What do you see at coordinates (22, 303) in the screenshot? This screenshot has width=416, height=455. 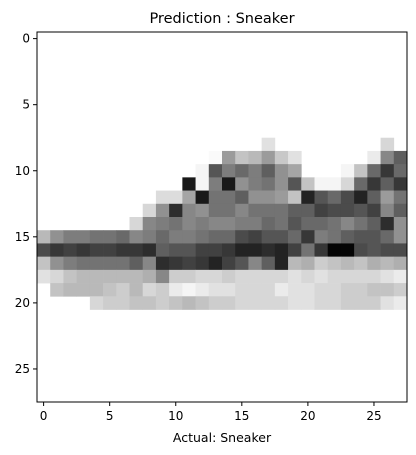 I see `y-tick-label: 20` at bounding box center [22, 303].